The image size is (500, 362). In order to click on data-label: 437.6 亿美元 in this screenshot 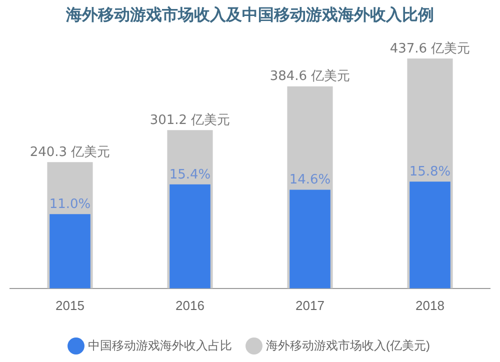, I will do `click(430, 48)`.